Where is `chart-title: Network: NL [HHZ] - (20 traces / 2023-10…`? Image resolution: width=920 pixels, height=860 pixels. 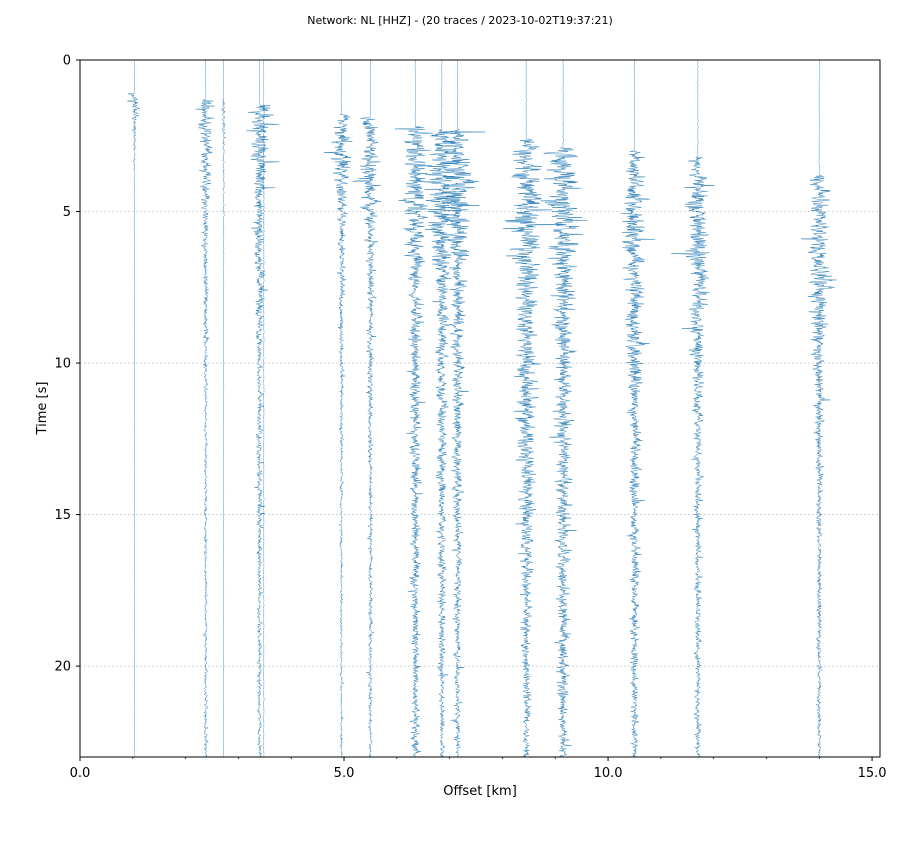
chart-title: Network: NL [HHZ] - (20 traces / 2023-10… is located at coordinates (460, 20).